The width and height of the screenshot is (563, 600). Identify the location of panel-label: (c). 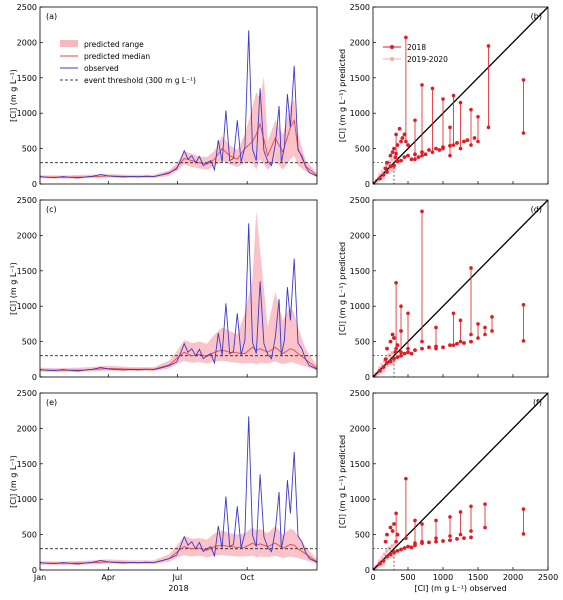
(51, 209).